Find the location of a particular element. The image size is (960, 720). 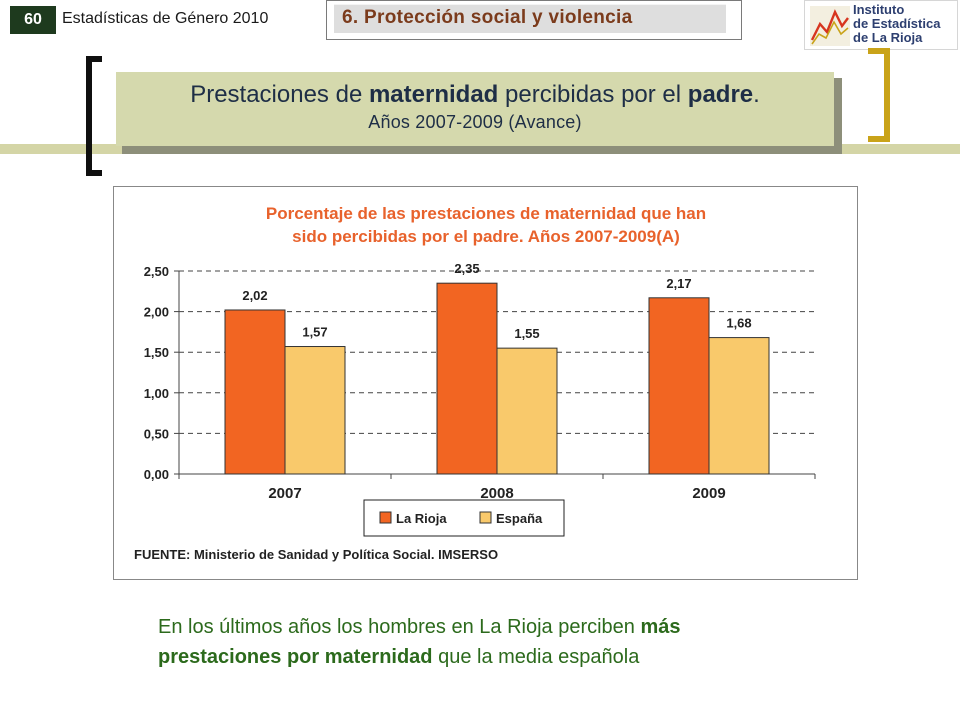

legend-box is located at coordinates (464, 518).